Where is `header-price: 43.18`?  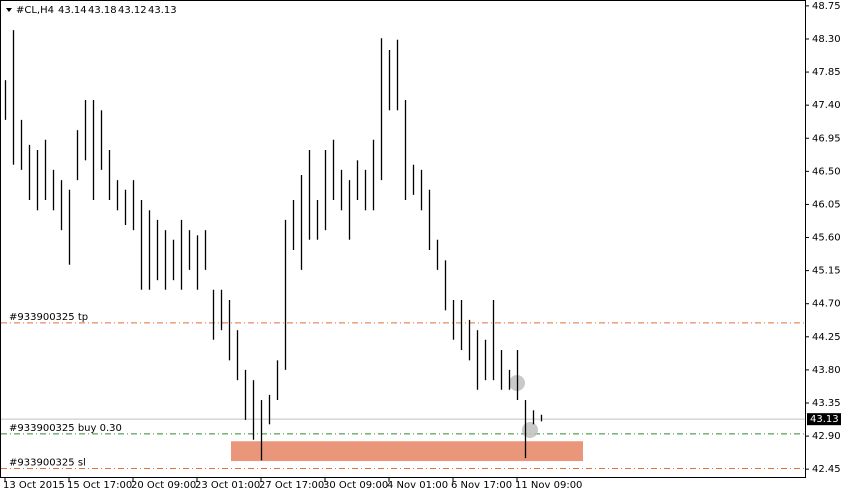 header-price: 43.18 is located at coordinates (102, 10).